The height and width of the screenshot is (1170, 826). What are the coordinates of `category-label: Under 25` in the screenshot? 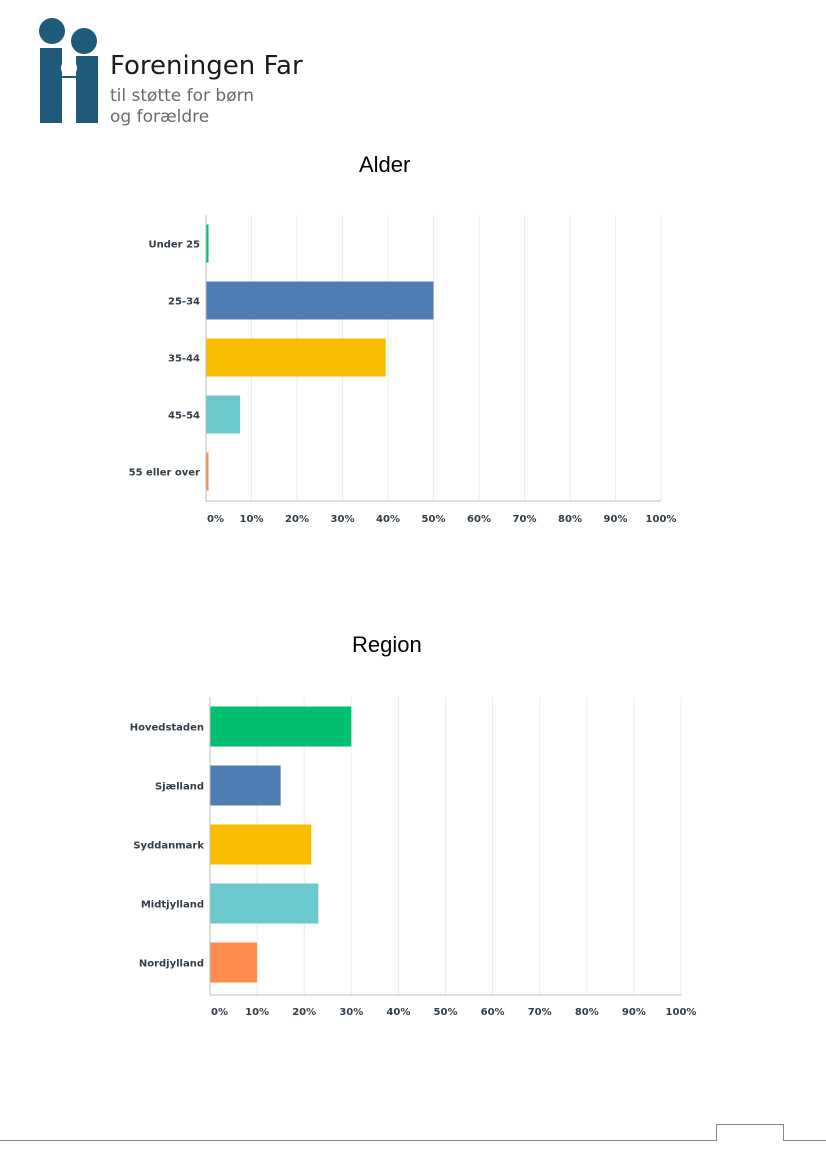 It's located at (174, 245).